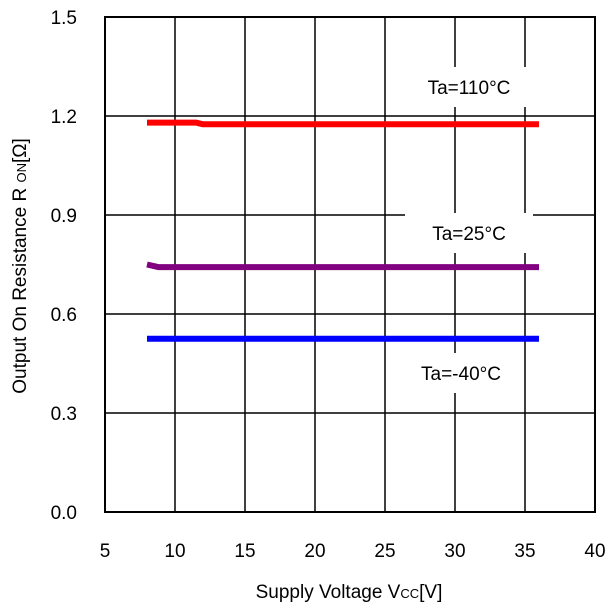  What do you see at coordinates (314, 551) in the screenshot?
I see `x-tick-label: 20` at bounding box center [314, 551].